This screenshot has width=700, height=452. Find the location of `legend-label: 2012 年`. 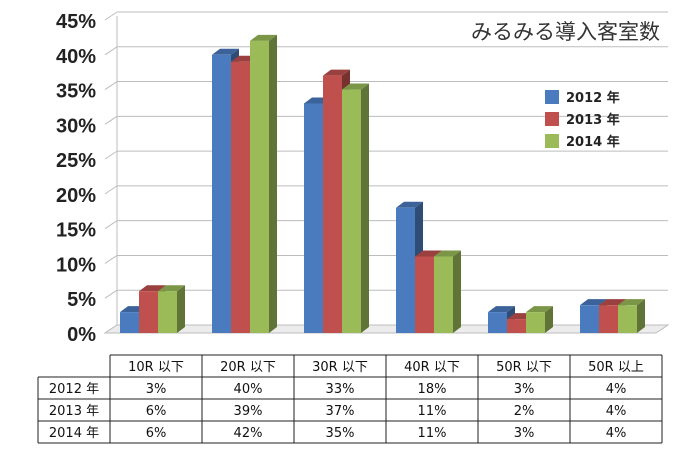

legend-label: 2012 年 is located at coordinates (593, 98).